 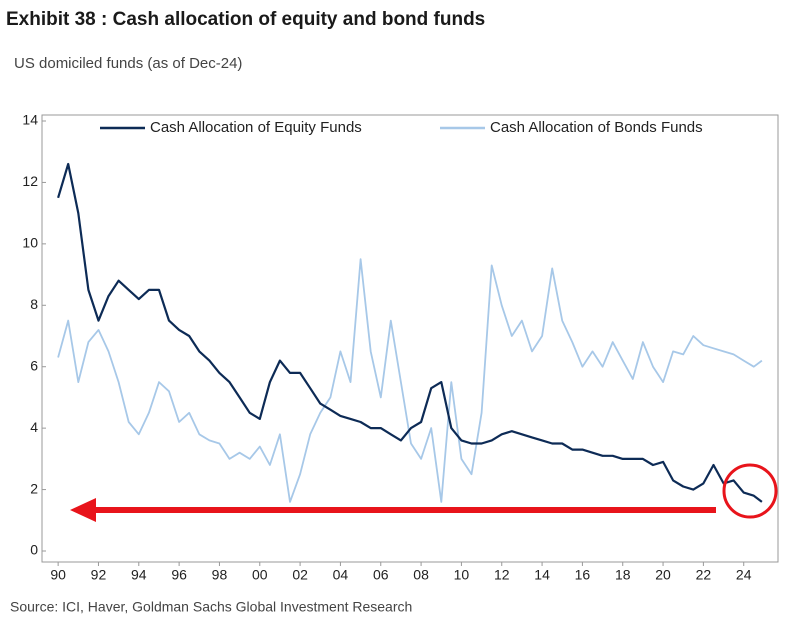 What do you see at coordinates (128, 63) in the screenshot?
I see `chart-subtitle: US domiciled funds (as of Dec-24)` at bounding box center [128, 63].